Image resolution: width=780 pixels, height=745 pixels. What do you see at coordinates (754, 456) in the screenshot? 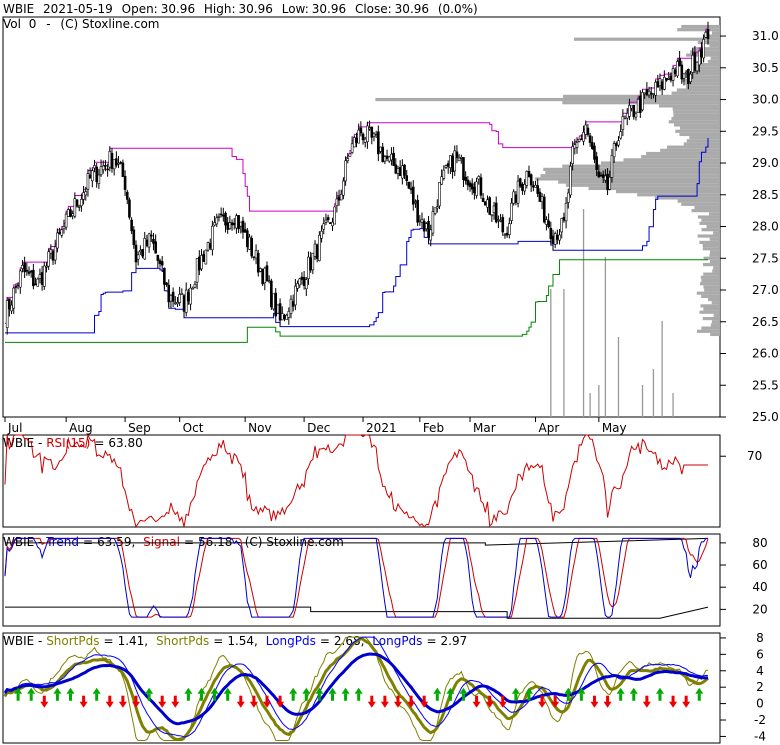
I see `rsi-tick-label: 70` at bounding box center [754, 456].